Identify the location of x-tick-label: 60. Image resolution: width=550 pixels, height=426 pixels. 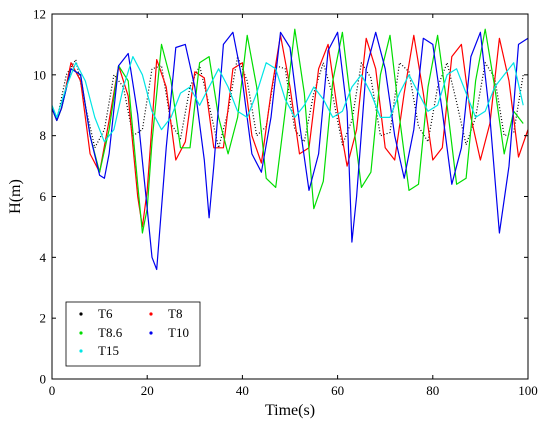
(337, 390).